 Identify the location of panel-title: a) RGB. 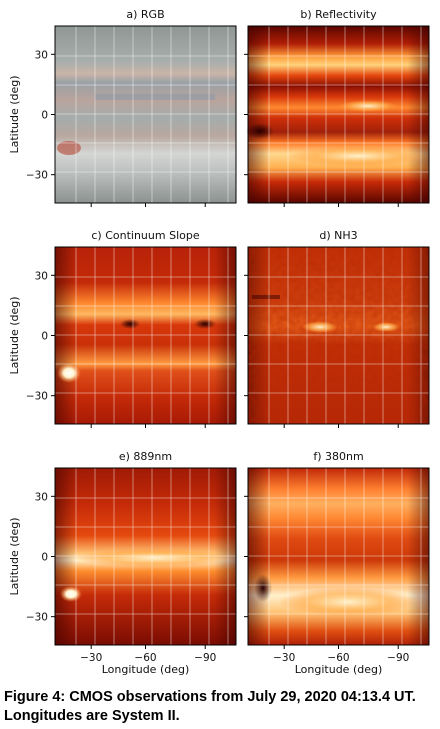
(145, 14).